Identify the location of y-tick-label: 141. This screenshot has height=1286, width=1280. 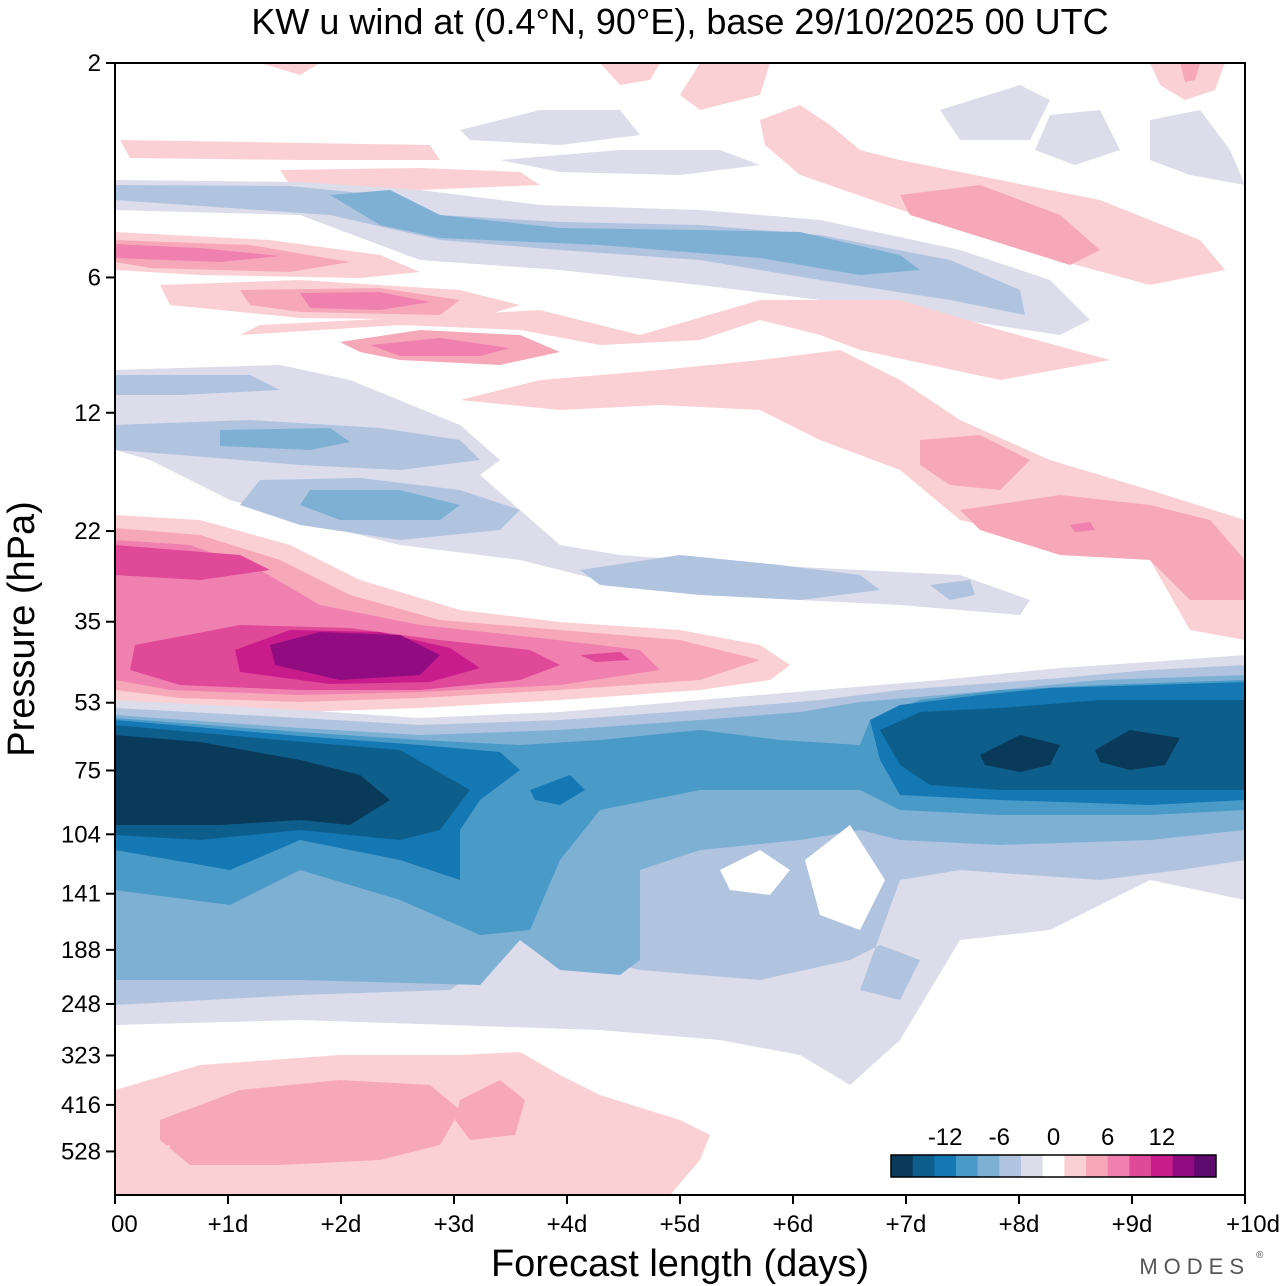
(81, 894).